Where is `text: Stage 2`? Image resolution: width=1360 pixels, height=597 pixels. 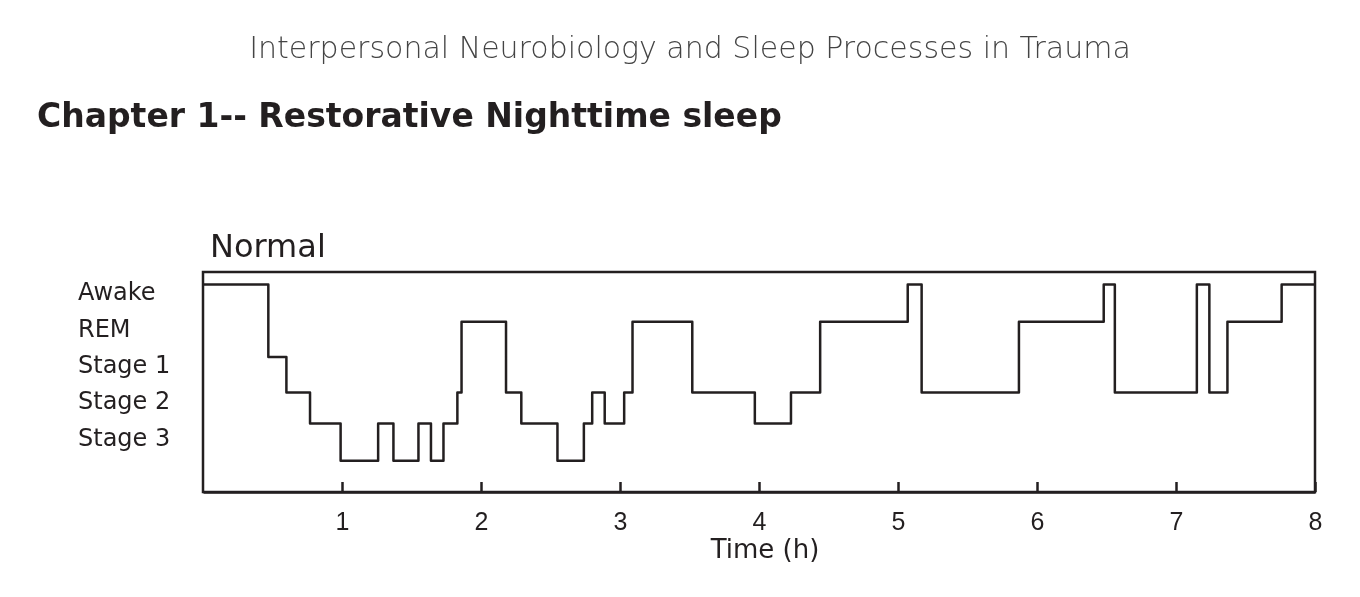
text: Stage 2 is located at coordinates (124, 401).